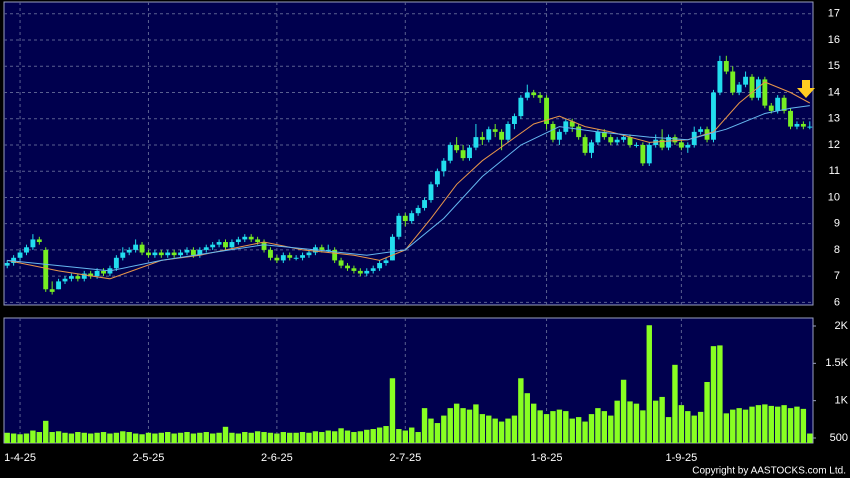 This screenshot has width=850, height=478. What do you see at coordinates (277, 458) in the screenshot?
I see `x-tick-label: 2-6-25` at bounding box center [277, 458].